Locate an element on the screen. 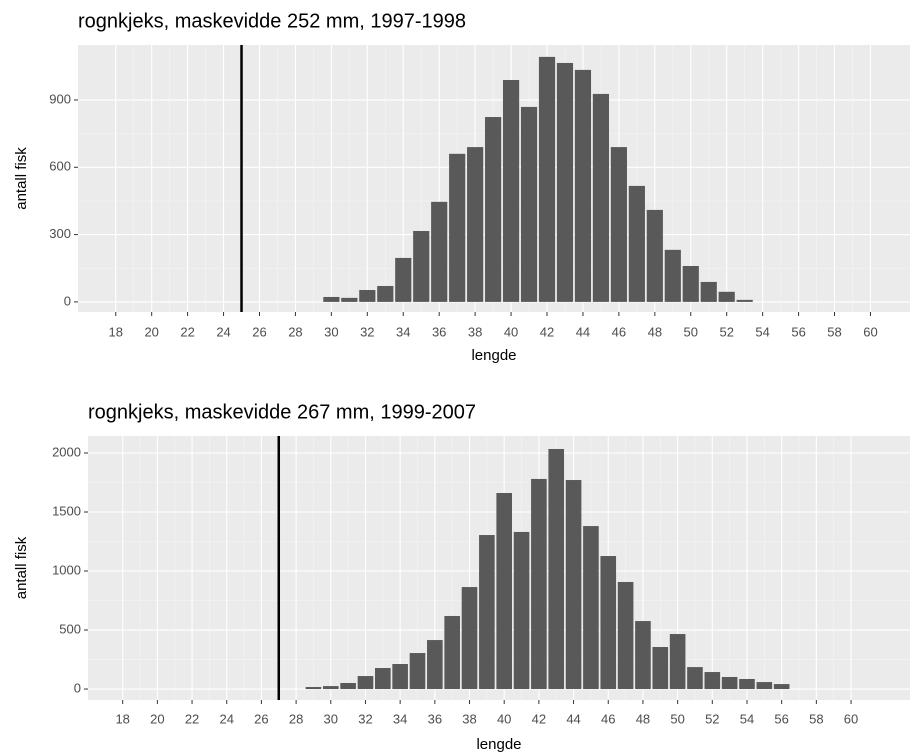 This screenshot has width=912, height=756. y-tick-label: 500 is located at coordinates (70, 628).